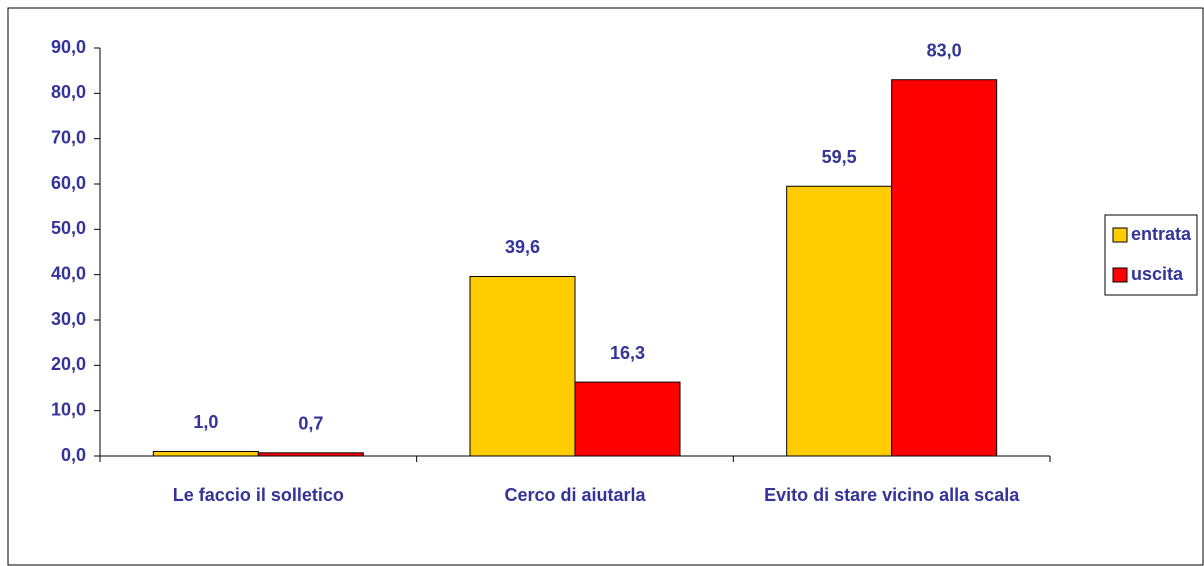  What do you see at coordinates (68, 183) in the screenshot?
I see `y-tick-label: 60,0` at bounding box center [68, 183].